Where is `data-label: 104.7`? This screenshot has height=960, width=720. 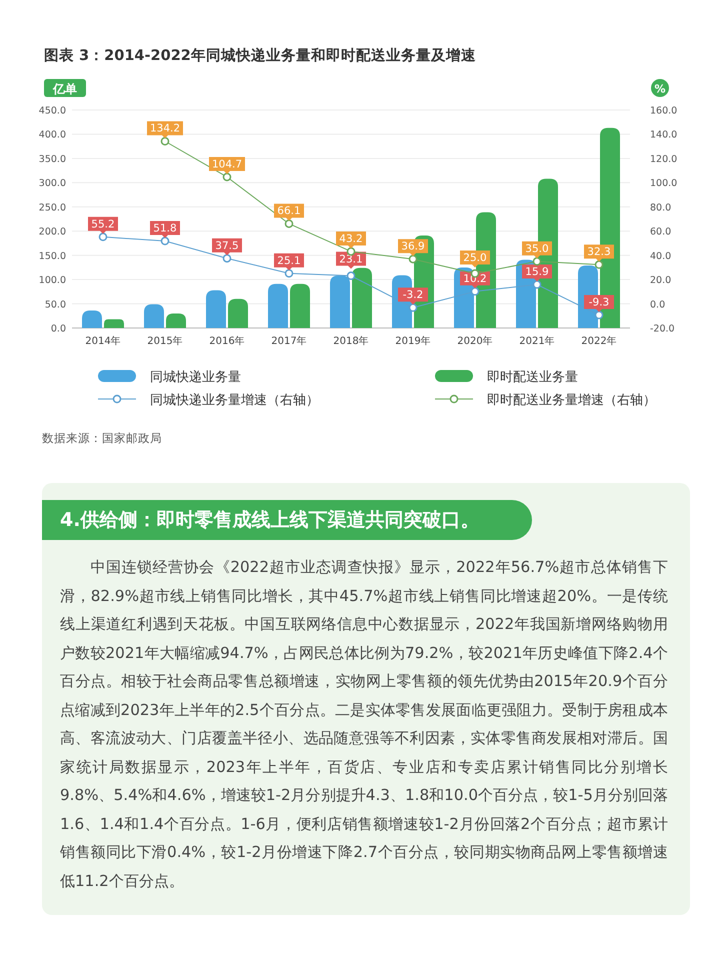 data-label: 104.7 is located at coordinates (227, 164).